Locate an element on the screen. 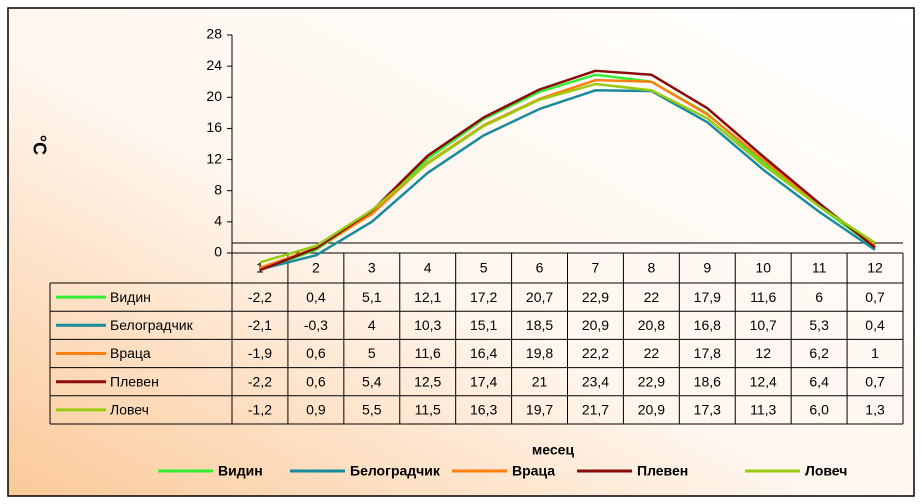 This screenshot has width=922, height=504. table-cell: 0,9 is located at coordinates (316, 410).